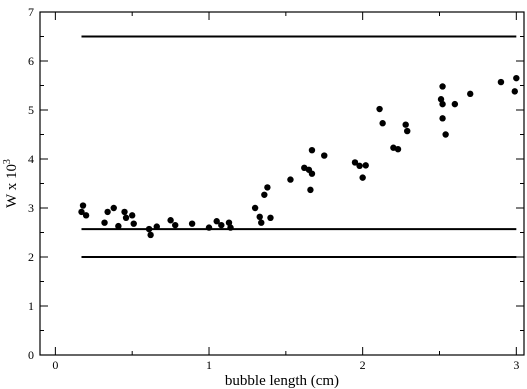  I want to click on y-axis-label: W x 103, so click(11, 183).